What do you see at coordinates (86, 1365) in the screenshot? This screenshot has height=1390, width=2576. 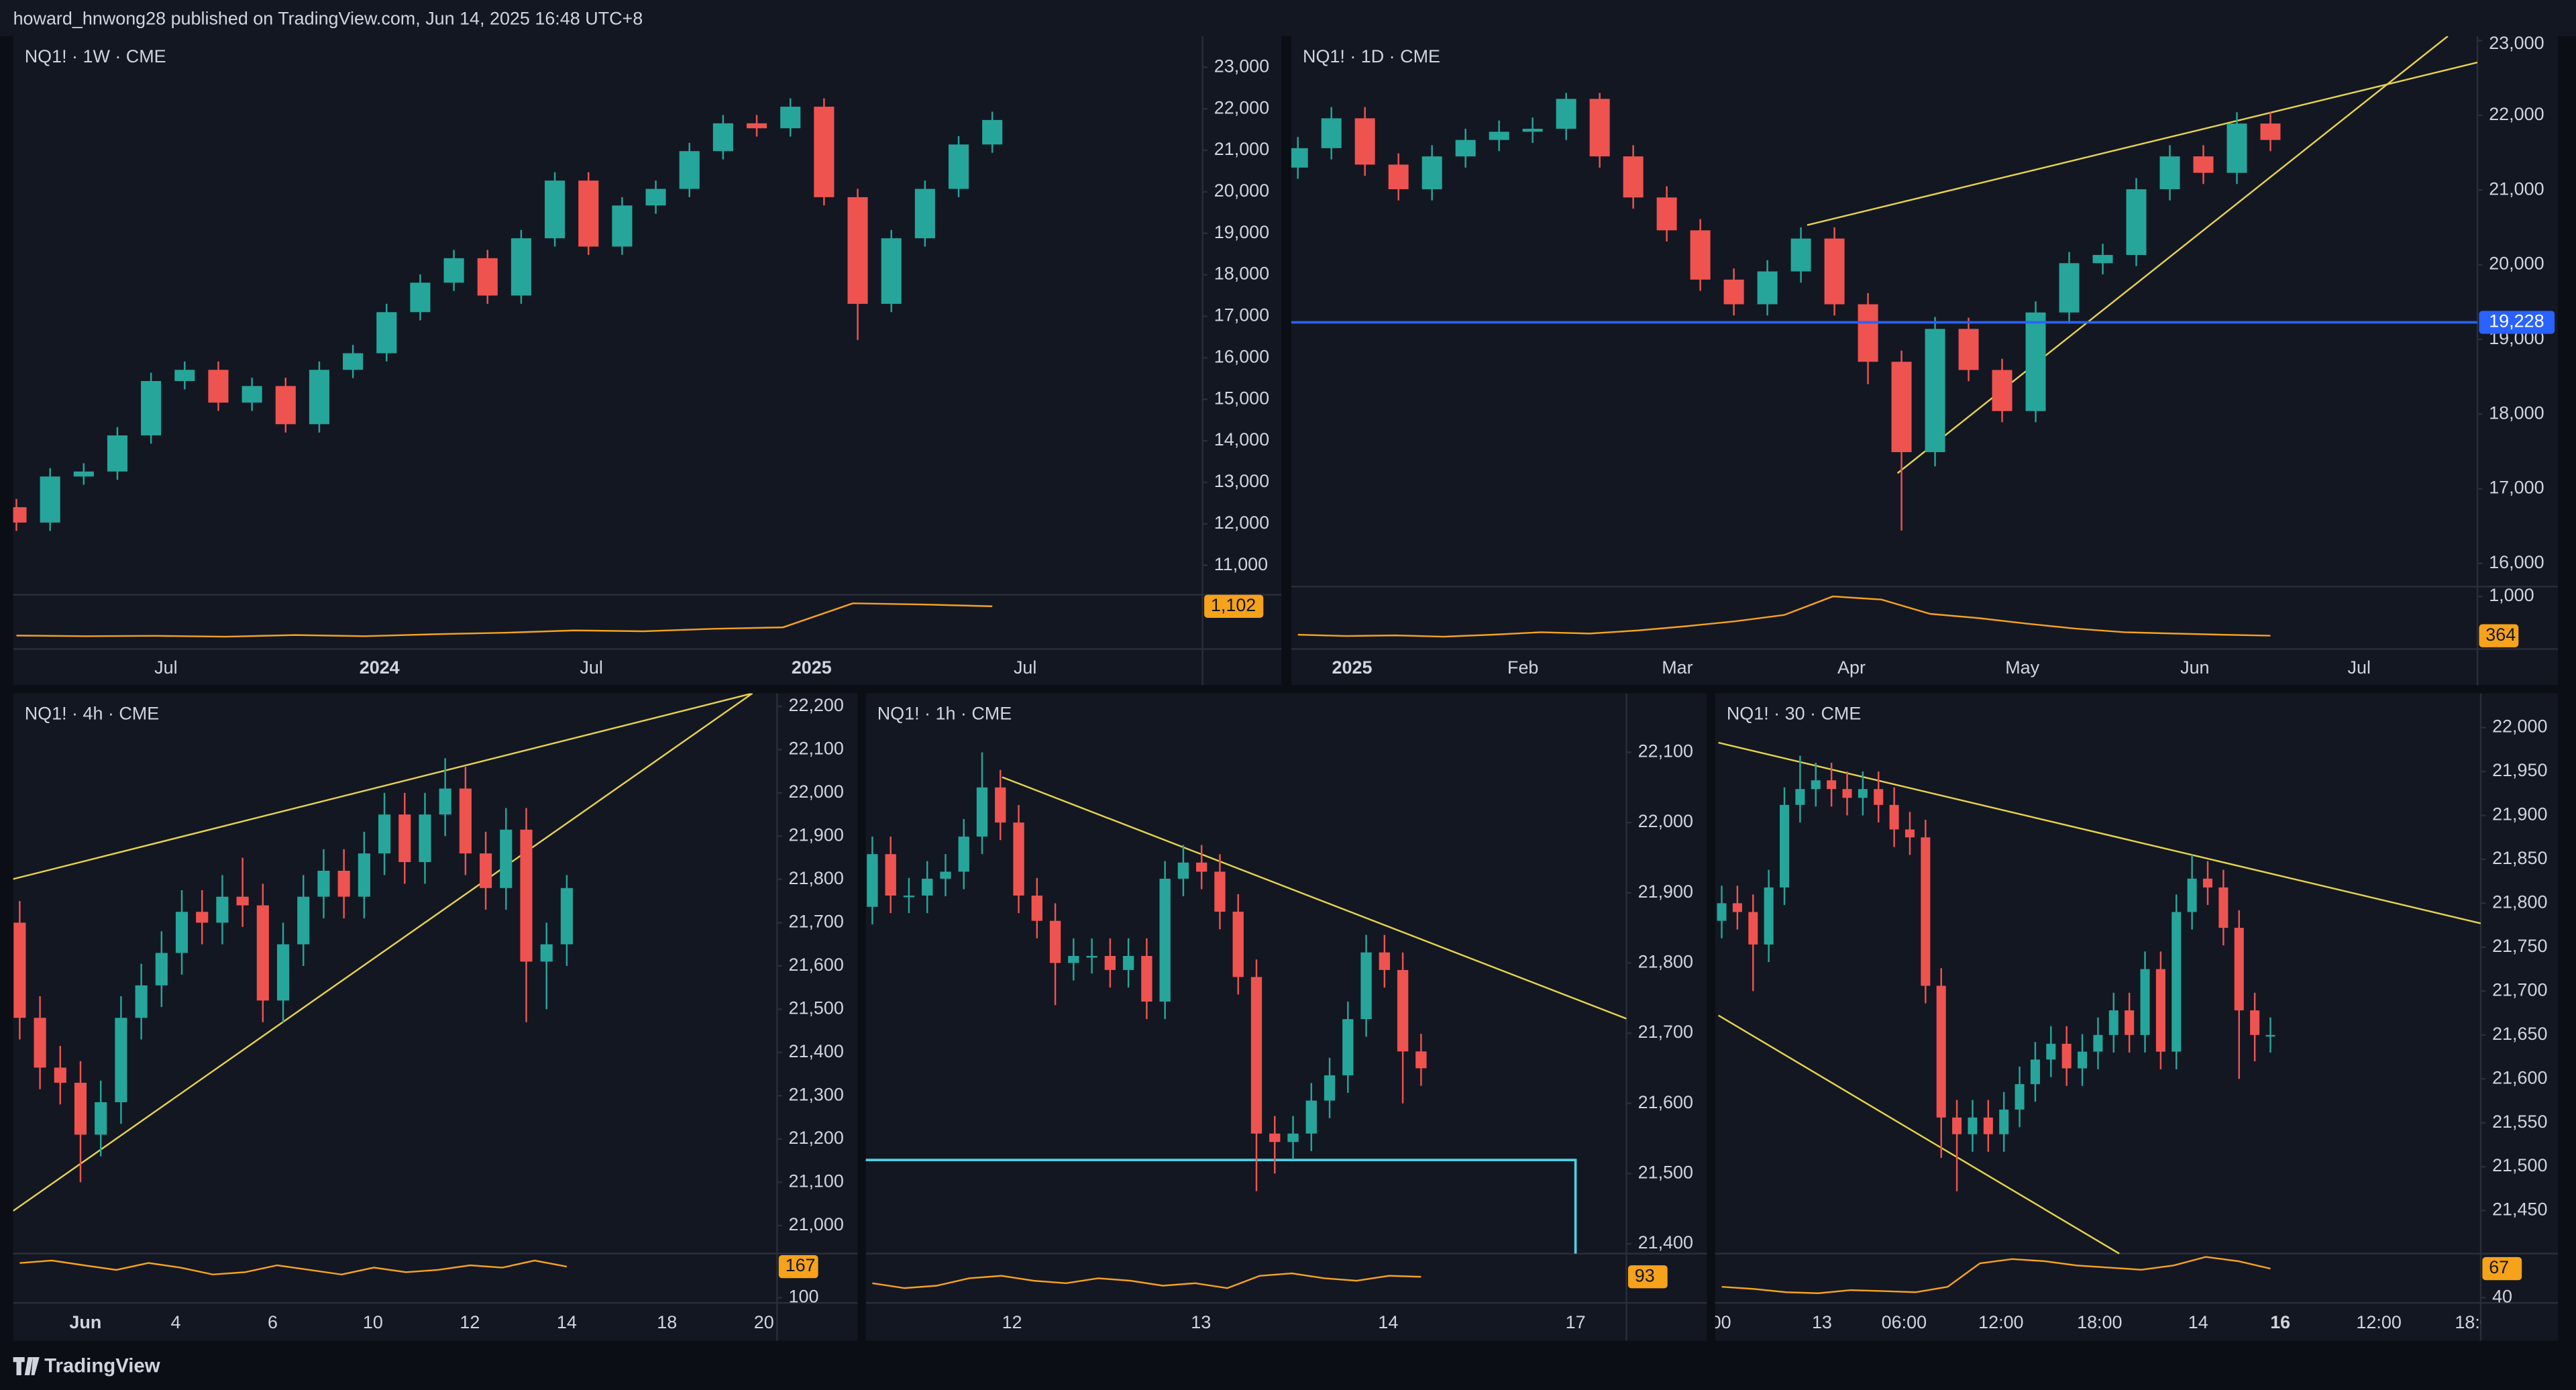 I see `footer-logo: TradingView` at bounding box center [86, 1365].